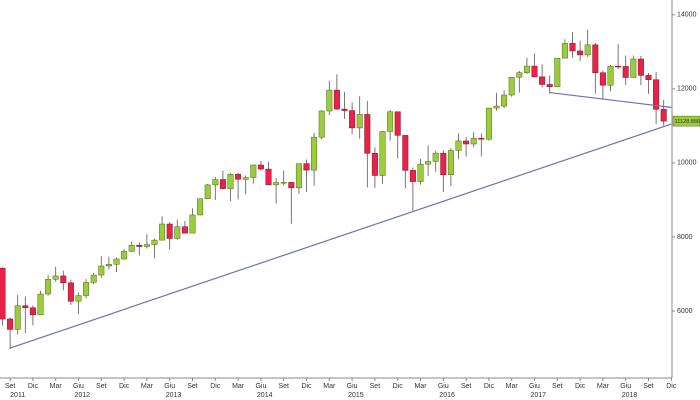 Image resolution: width=700 pixels, height=400 pixels. What do you see at coordinates (539, 395) in the screenshot?
I see `year-label: 2017` at bounding box center [539, 395].